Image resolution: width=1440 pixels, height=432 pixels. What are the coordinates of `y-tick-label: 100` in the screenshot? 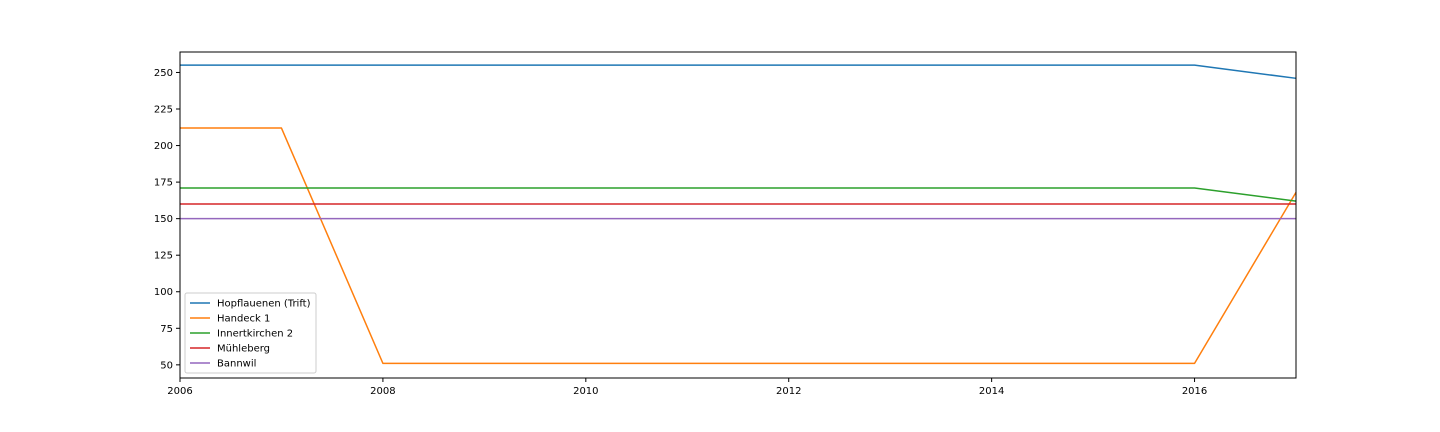 It's located at (163, 292).